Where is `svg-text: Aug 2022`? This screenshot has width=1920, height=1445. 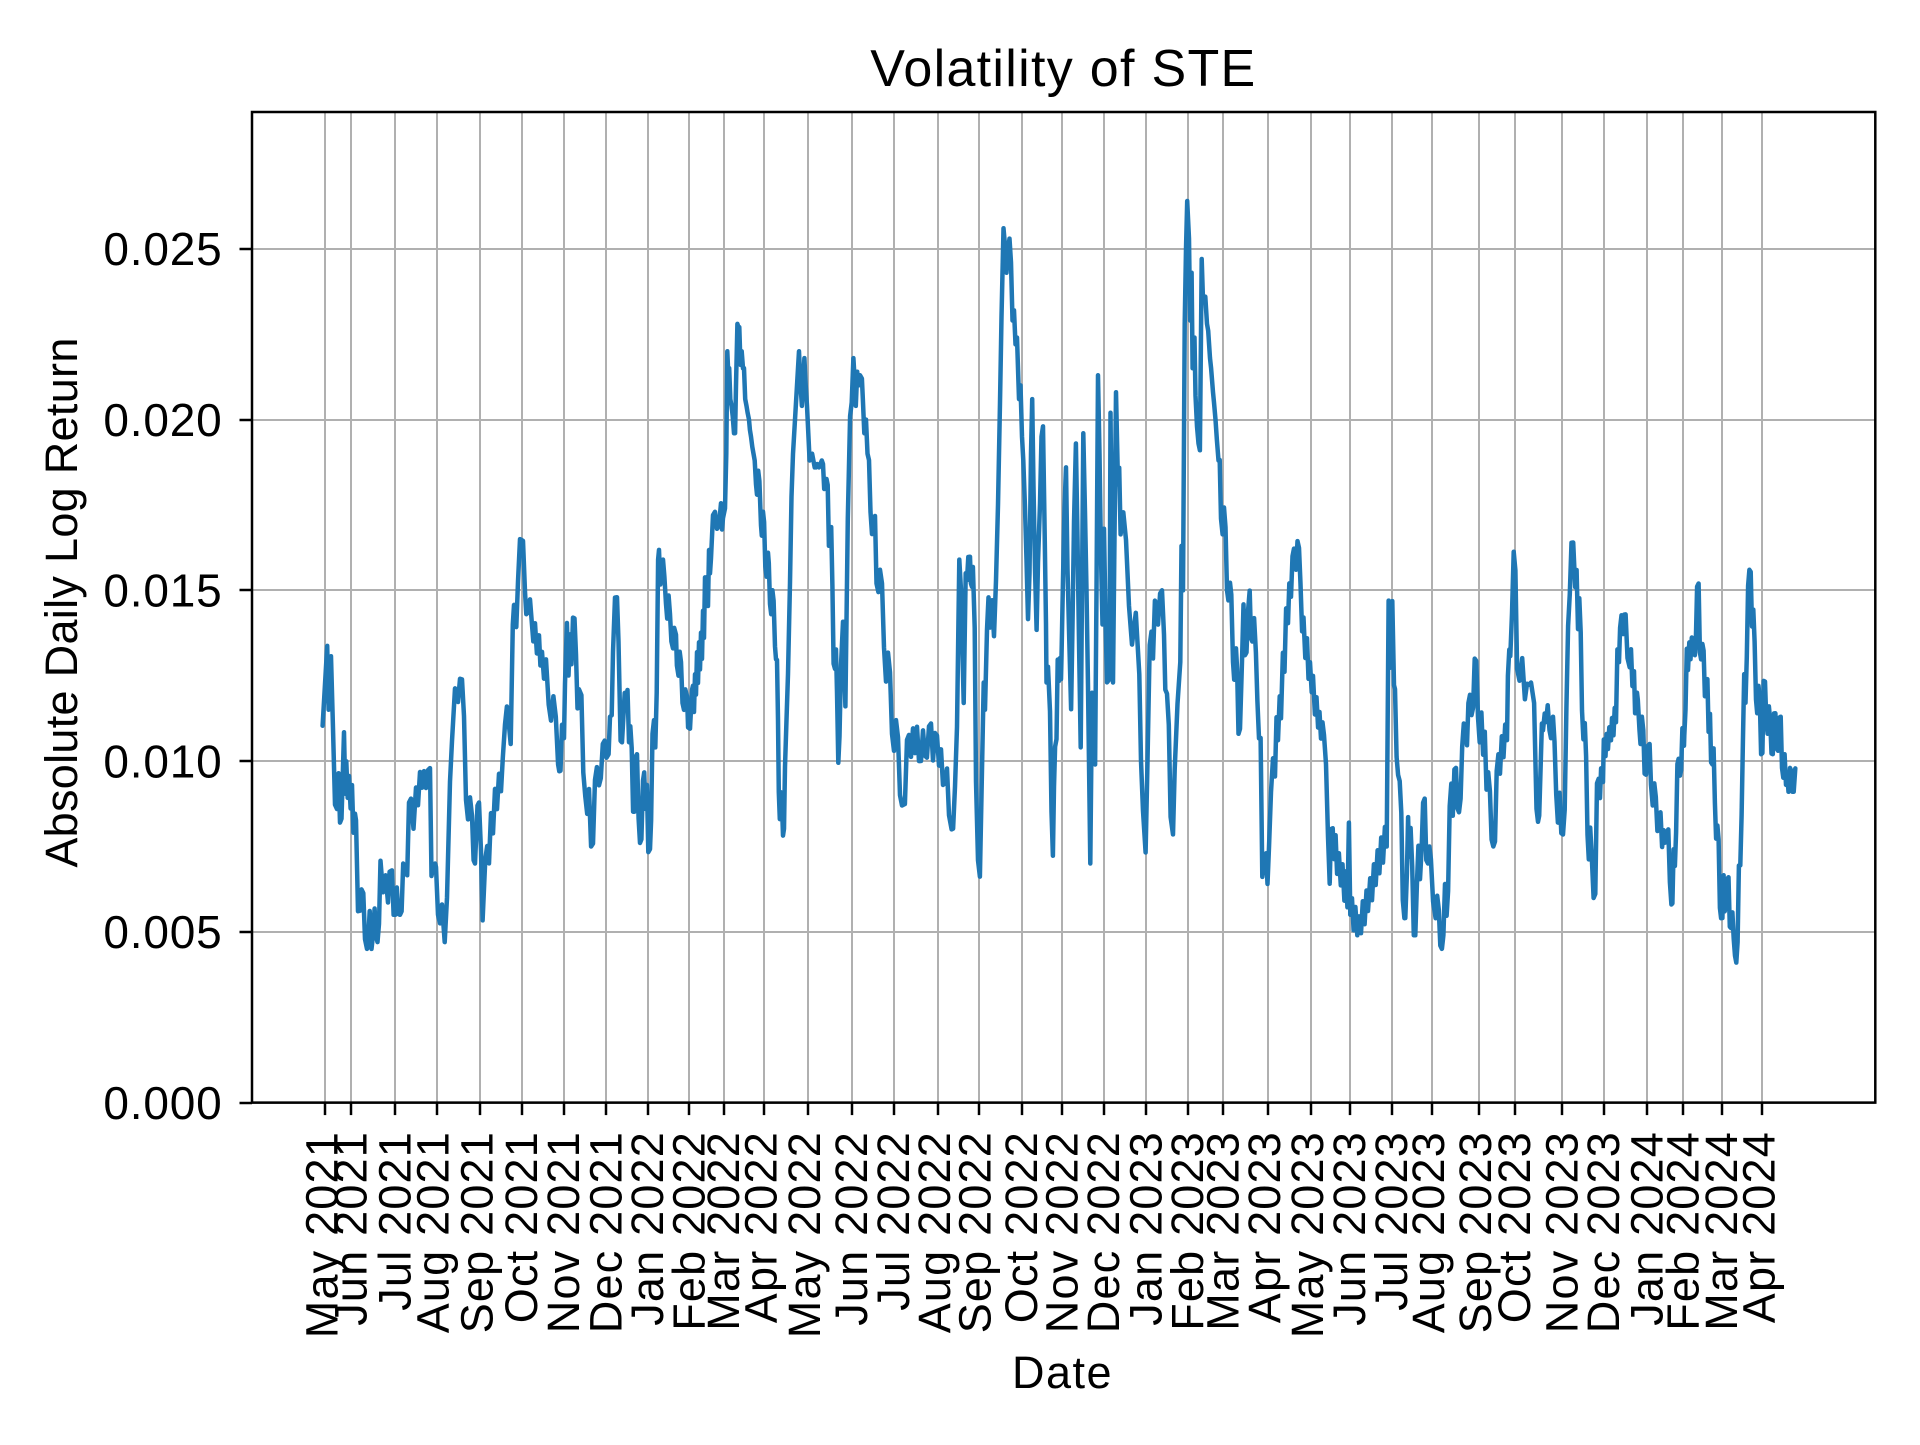
svg-text: Aug 2022 is located at coordinates (934, 1232).